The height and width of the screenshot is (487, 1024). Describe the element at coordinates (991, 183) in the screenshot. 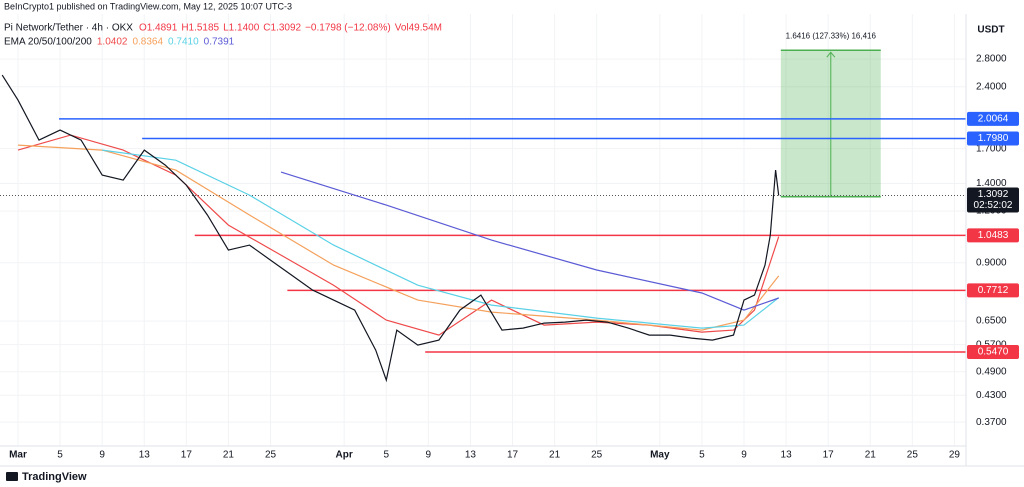

I see `y-tick-label: 1.4000` at that location.